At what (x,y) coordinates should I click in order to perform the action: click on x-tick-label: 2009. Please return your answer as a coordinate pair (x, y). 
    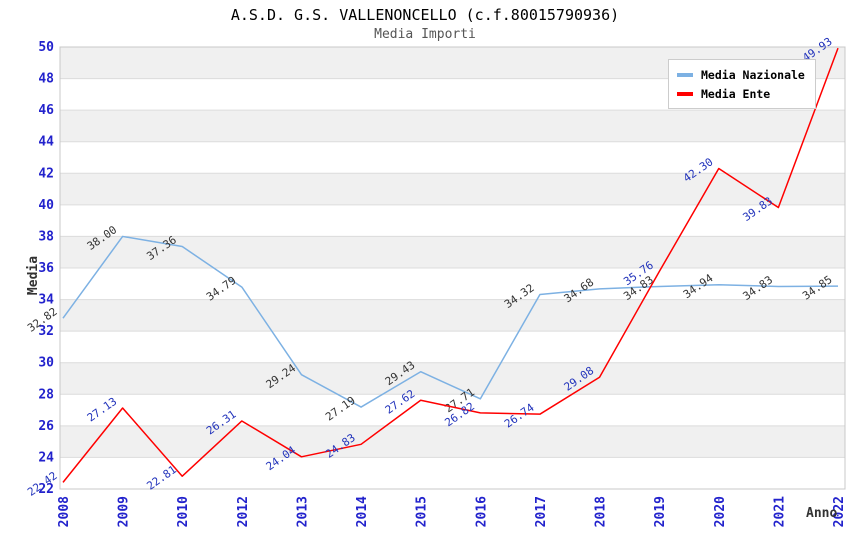
    Looking at the image, I should click on (124, 511).